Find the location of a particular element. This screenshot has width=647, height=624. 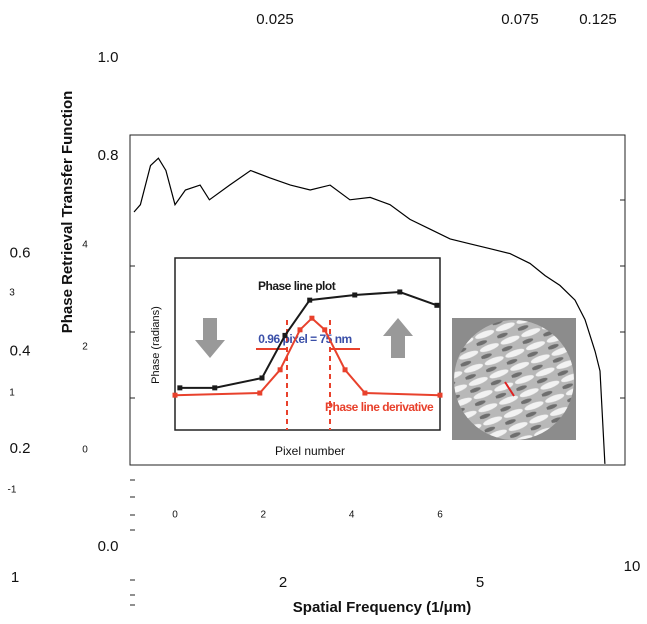

x2-tick-label: 0.125 is located at coordinates (598, 19).